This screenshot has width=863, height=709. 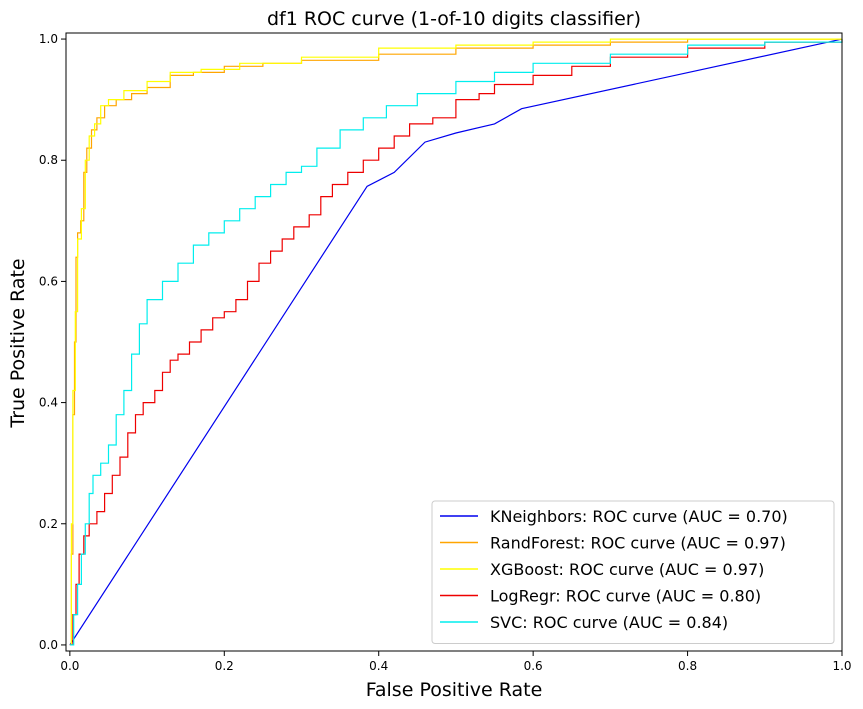 What do you see at coordinates (687, 666) in the screenshot?
I see `x-tick-label: 0.8` at bounding box center [687, 666].